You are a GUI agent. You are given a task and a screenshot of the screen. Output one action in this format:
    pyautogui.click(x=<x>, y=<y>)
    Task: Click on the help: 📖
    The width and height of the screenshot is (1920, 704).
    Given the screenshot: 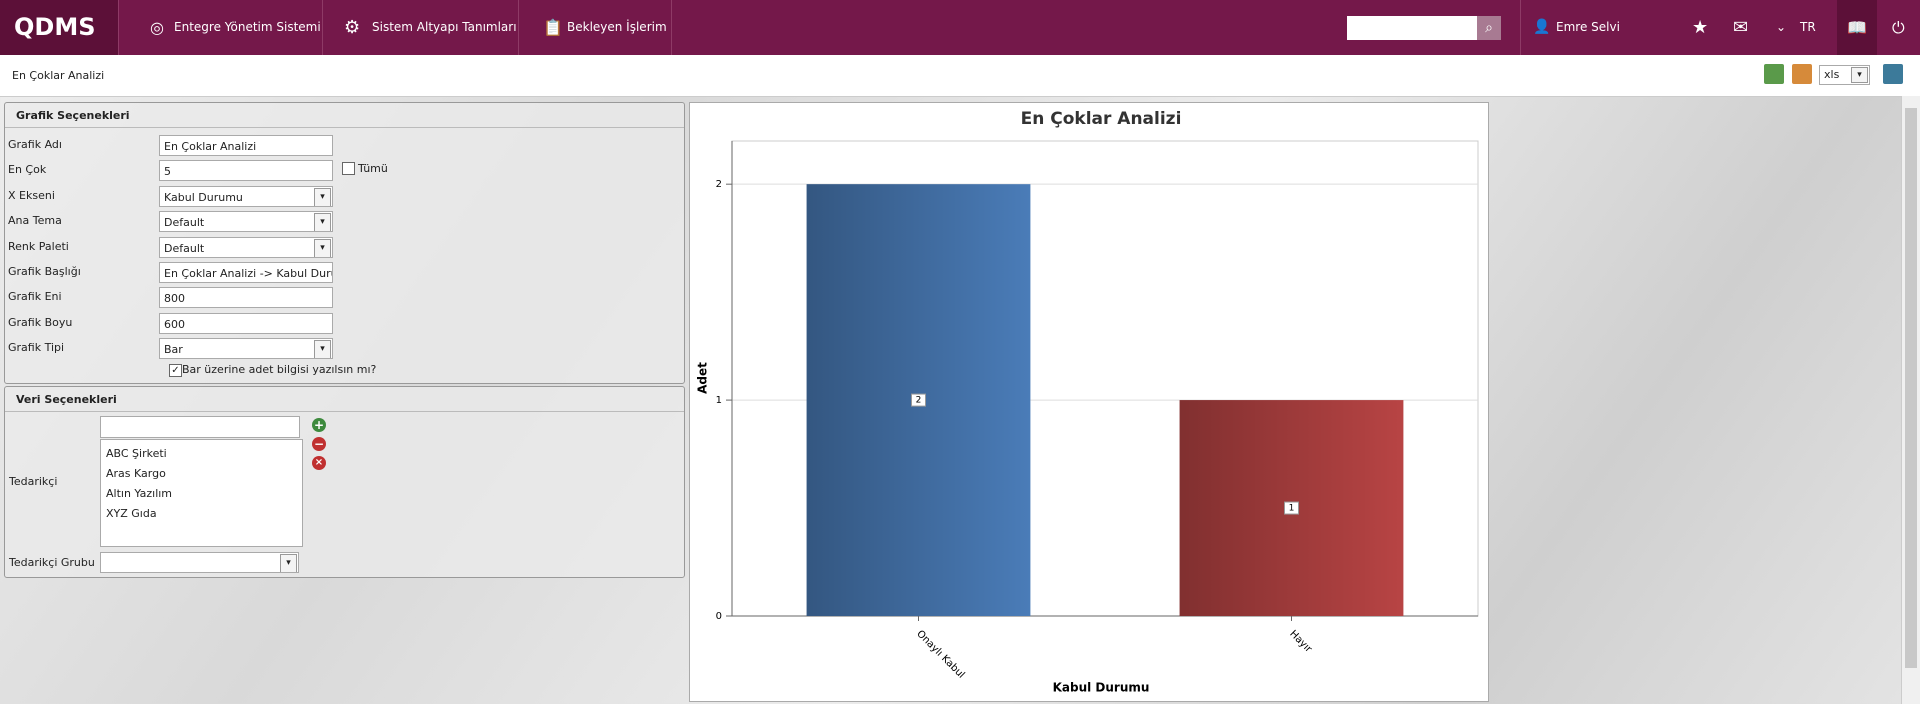 What is the action you would take?
    pyautogui.click(x=1857, y=27)
    